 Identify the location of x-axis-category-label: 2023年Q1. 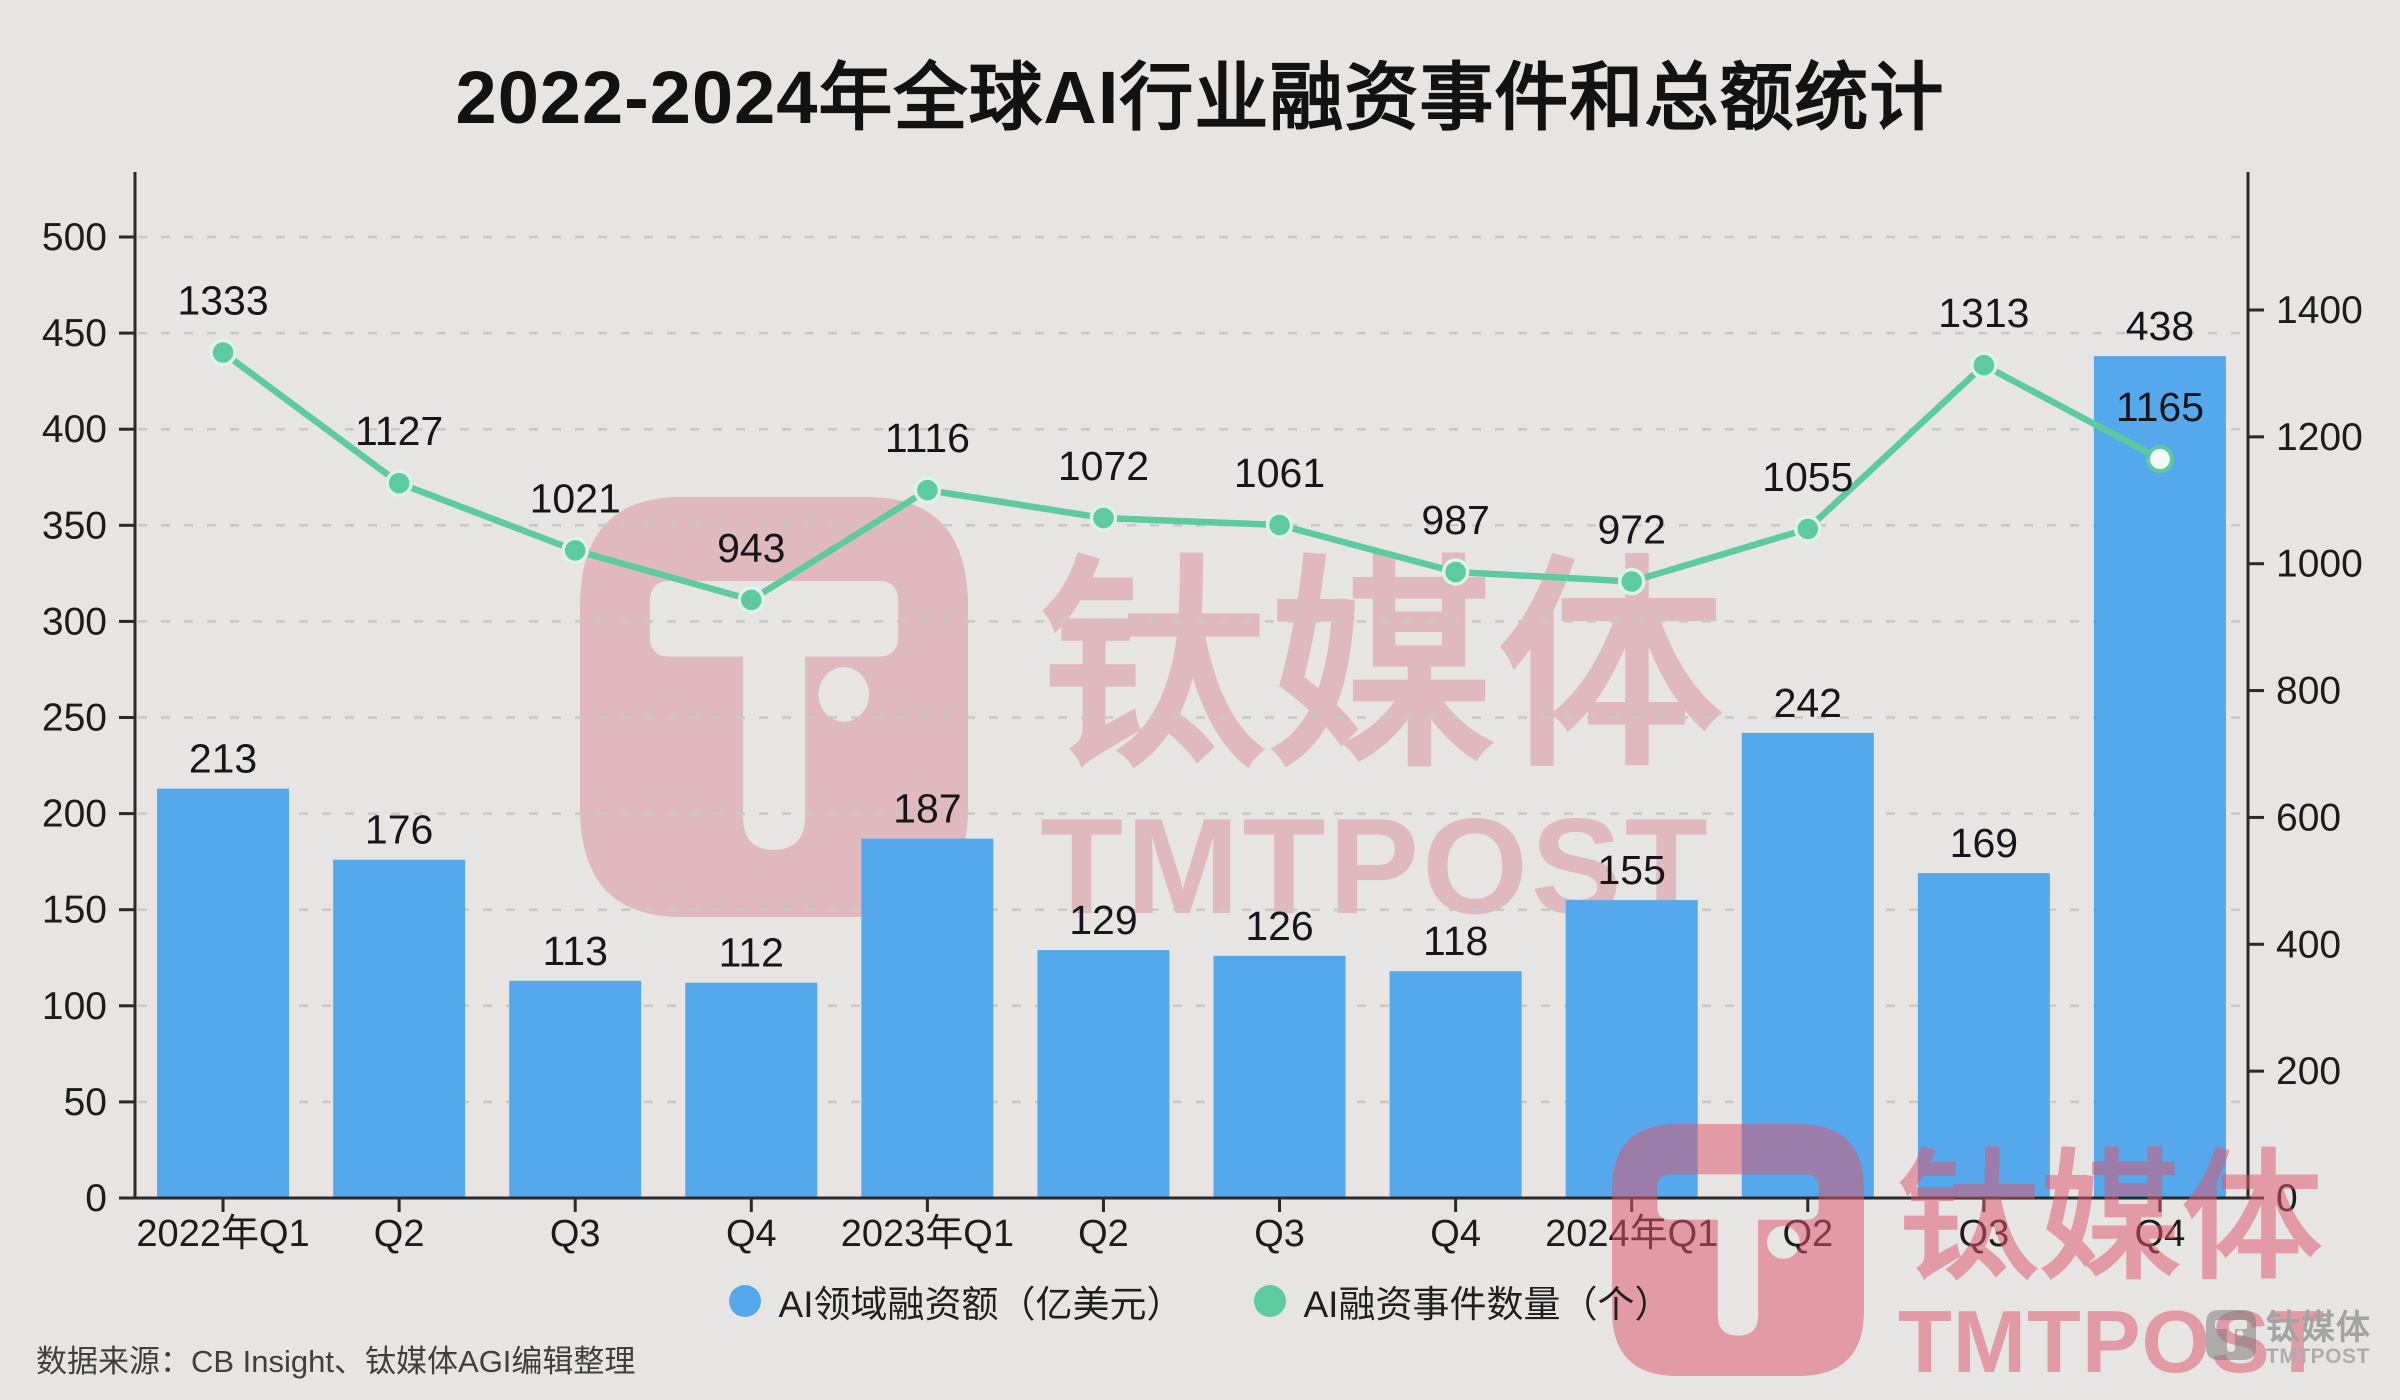
(927, 1234).